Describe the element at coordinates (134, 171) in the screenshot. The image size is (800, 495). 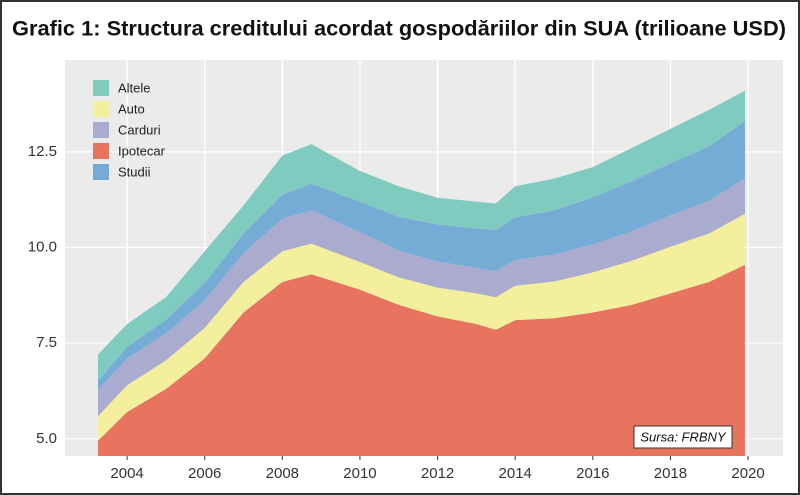
I see `legend-label: Studii` at that location.